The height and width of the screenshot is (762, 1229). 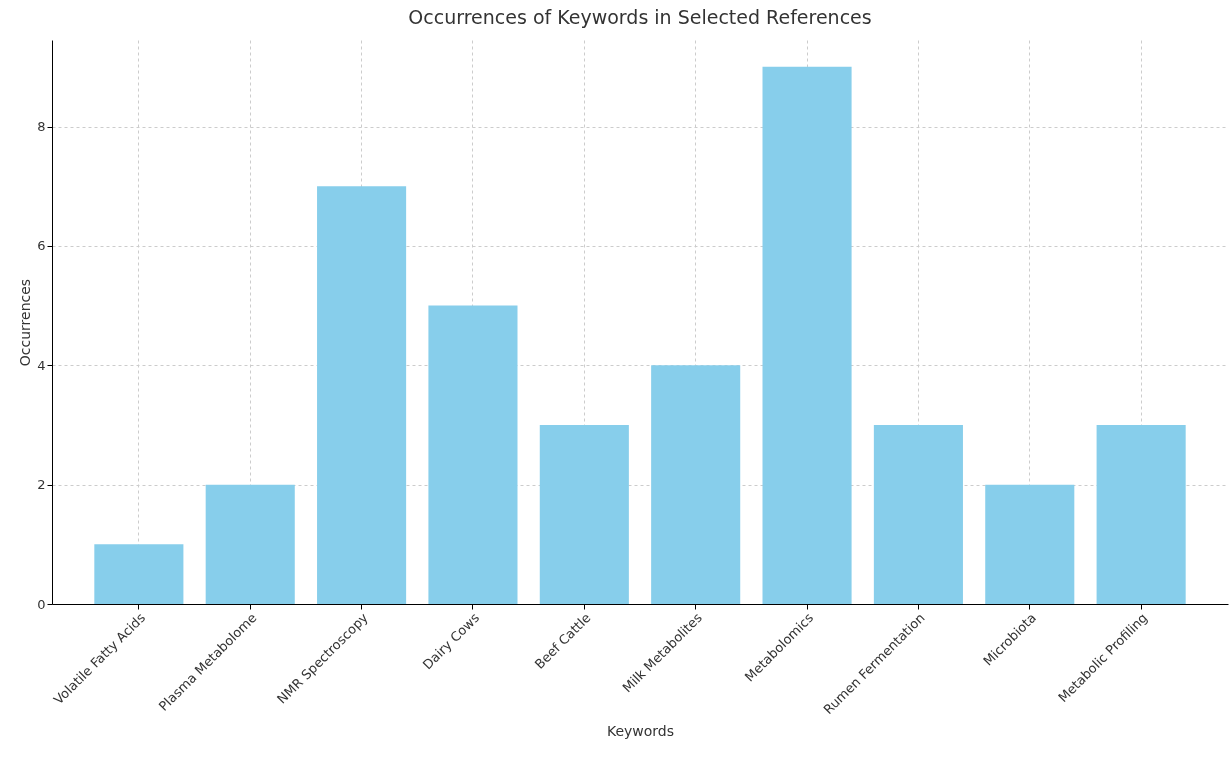 I want to click on y-tick-label: 2, so click(x=41, y=485).